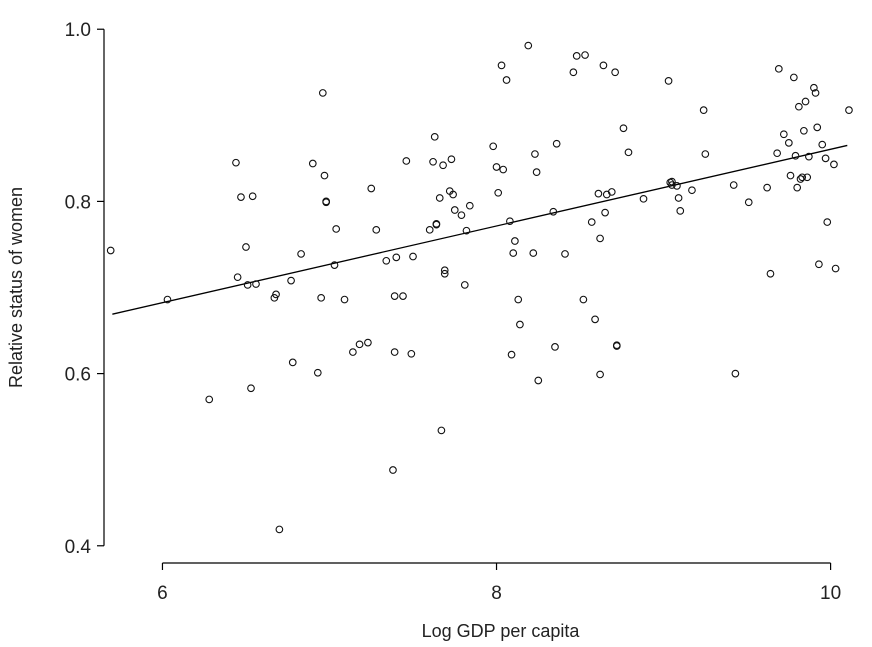 The image size is (872, 647). Describe the element at coordinates (830, 593) in the screenshot. I see `x-tick-label: 10` at that location.